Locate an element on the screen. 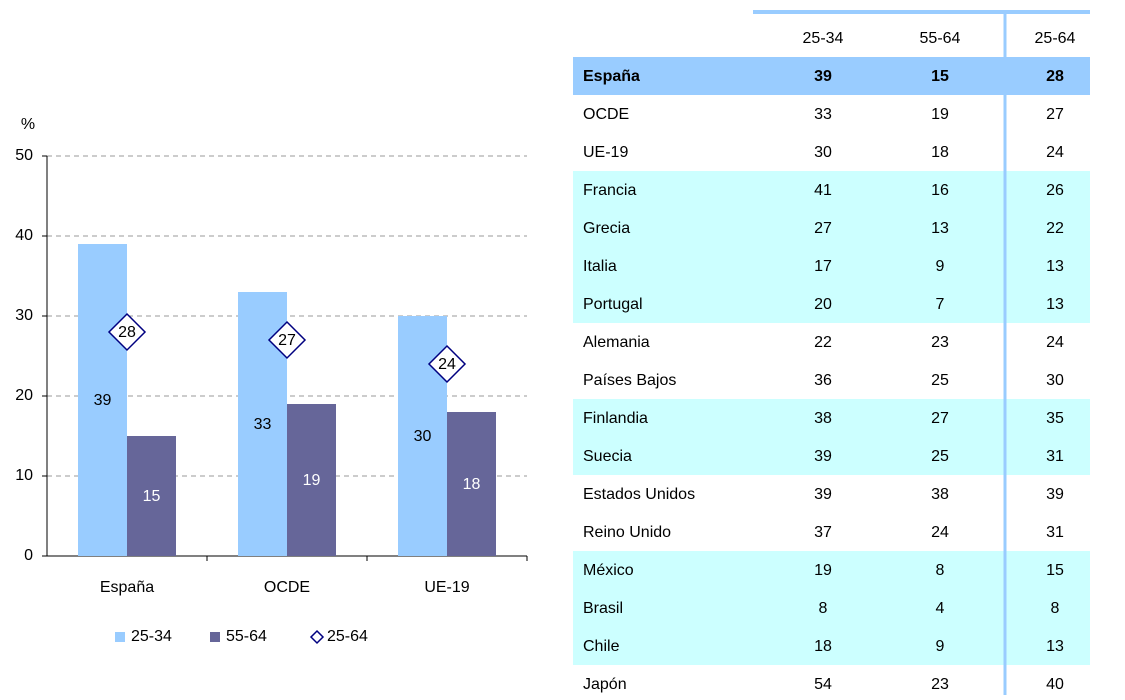  cell: 17 is located at coordinates (823, 266).